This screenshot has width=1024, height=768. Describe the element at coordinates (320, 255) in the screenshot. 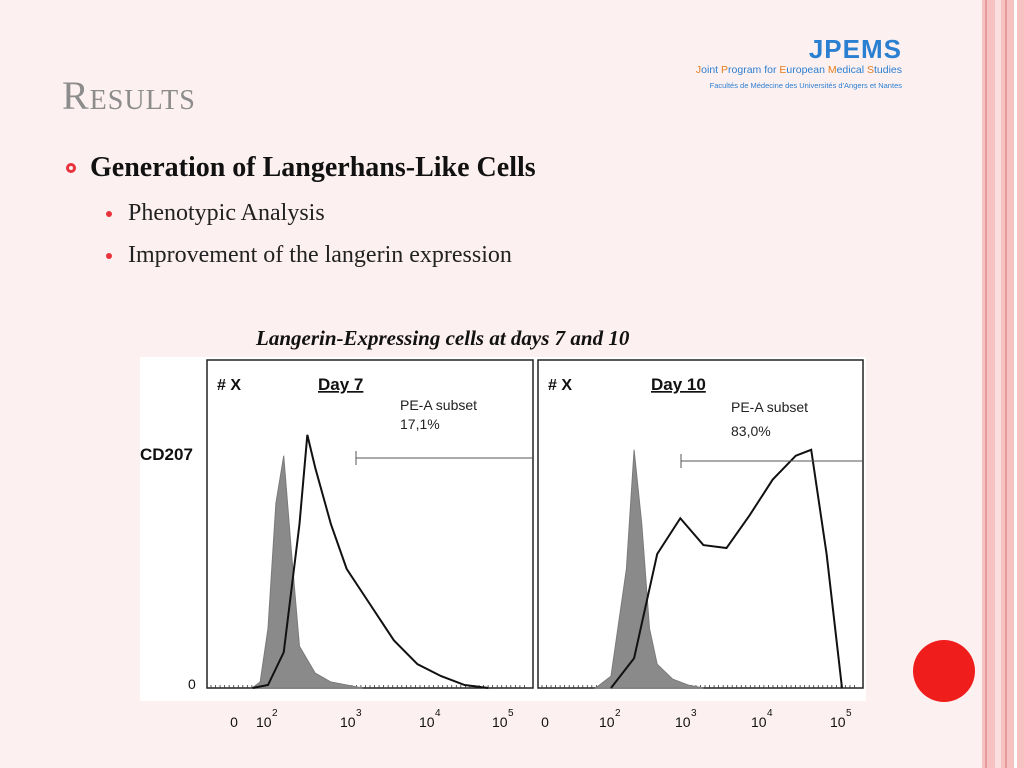

I see `bullet-level2-text: Improvement of the langerin expression` at that location.